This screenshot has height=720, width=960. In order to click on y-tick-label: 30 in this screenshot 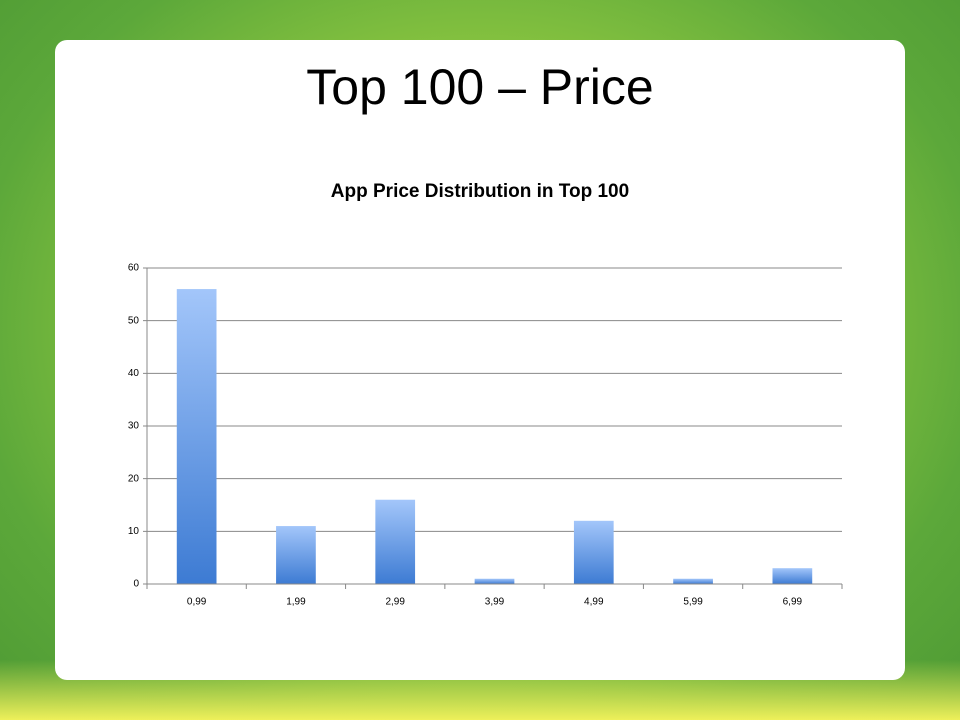, I will do `click(134, 426)`.